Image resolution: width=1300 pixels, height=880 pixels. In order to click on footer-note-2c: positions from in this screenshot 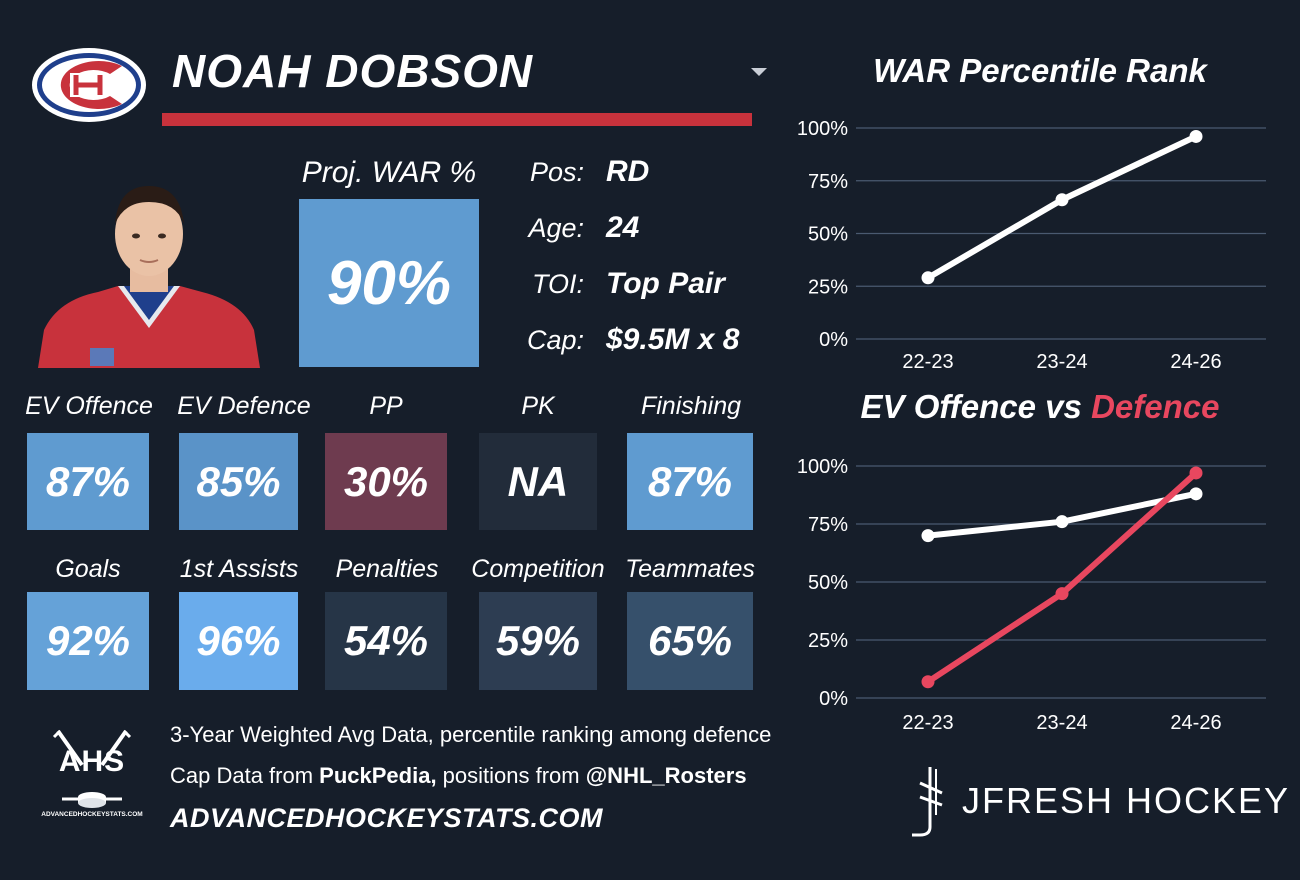, I will do `click(511, 775)`.